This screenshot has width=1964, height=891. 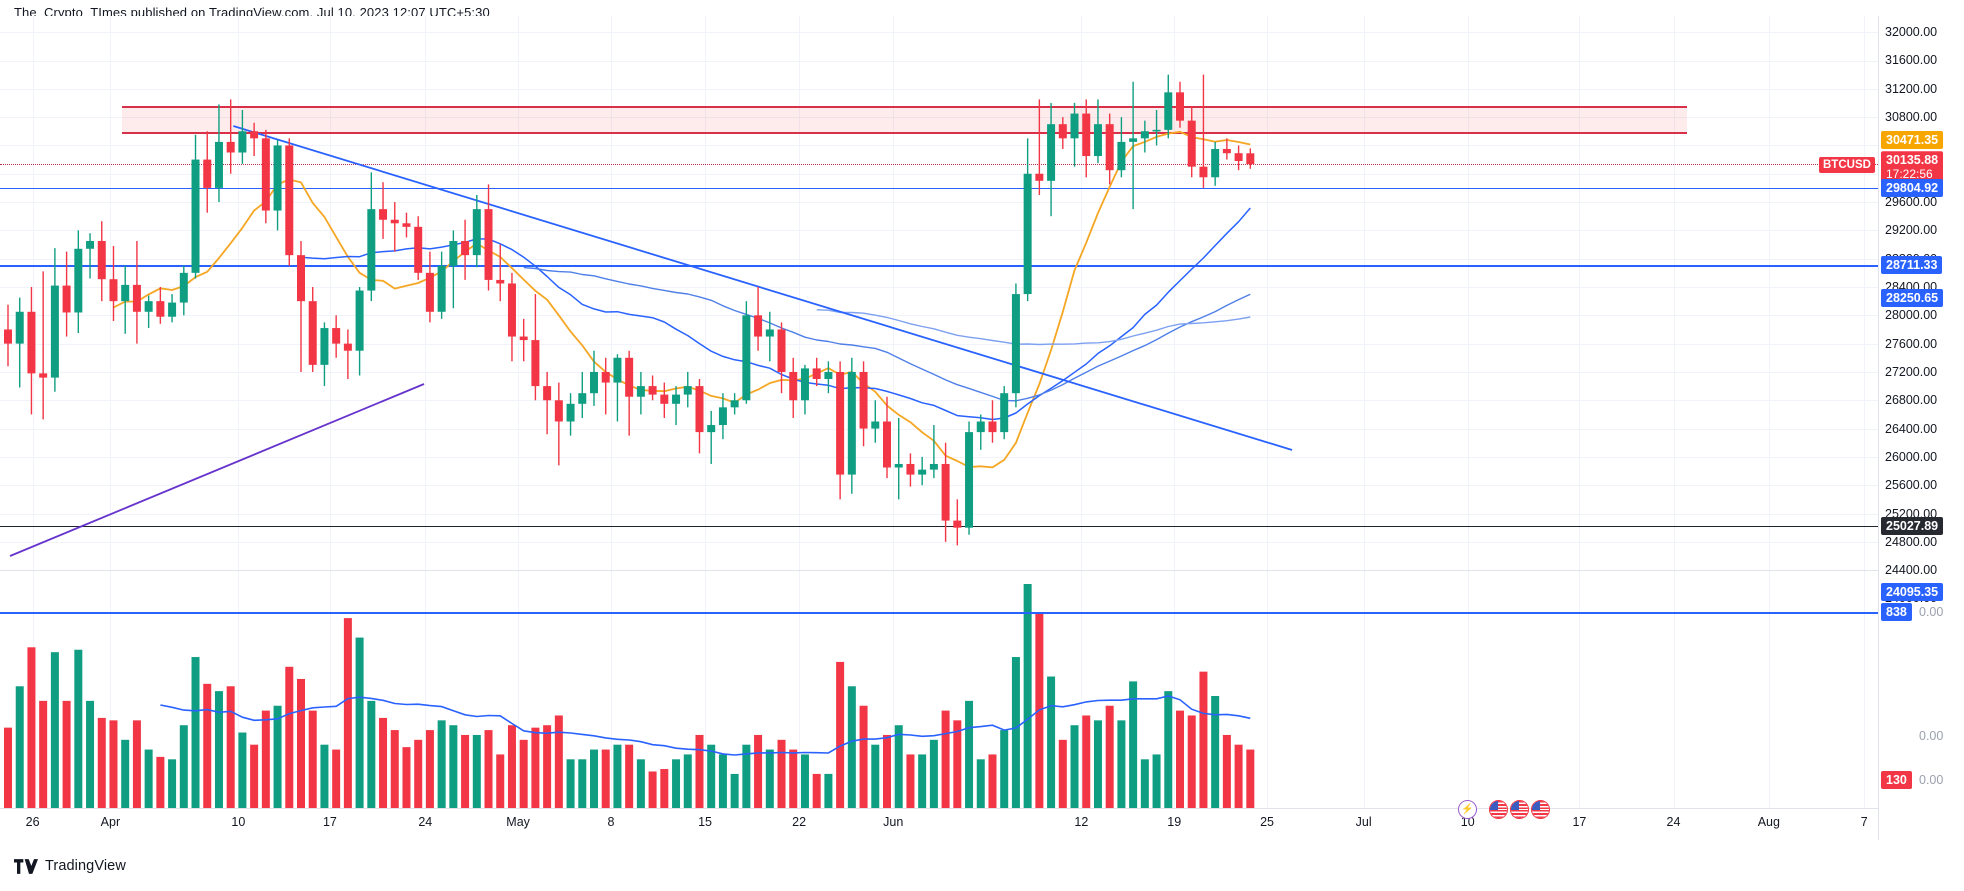 I want to click on resistance-zone, so click(x=904, y=120).